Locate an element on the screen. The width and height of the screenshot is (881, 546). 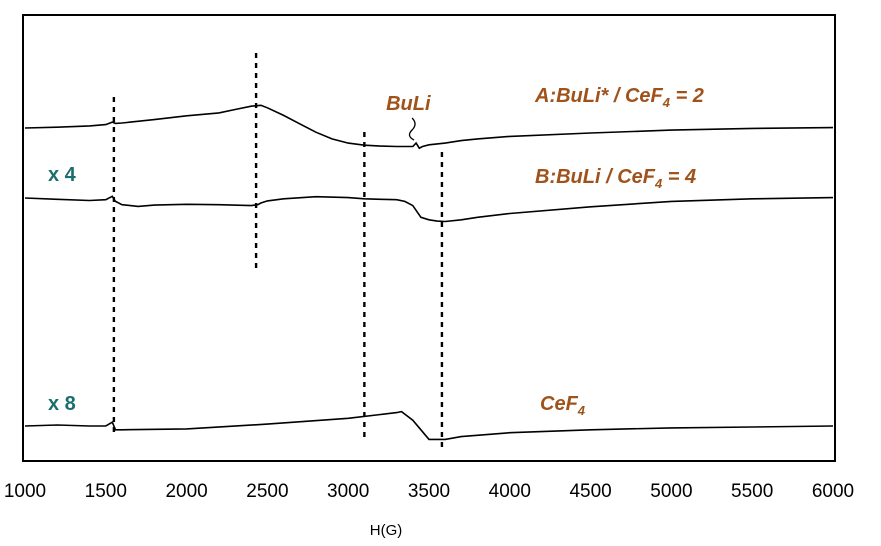
multiplier-label: x 8 is located at coordinates (62, 404).